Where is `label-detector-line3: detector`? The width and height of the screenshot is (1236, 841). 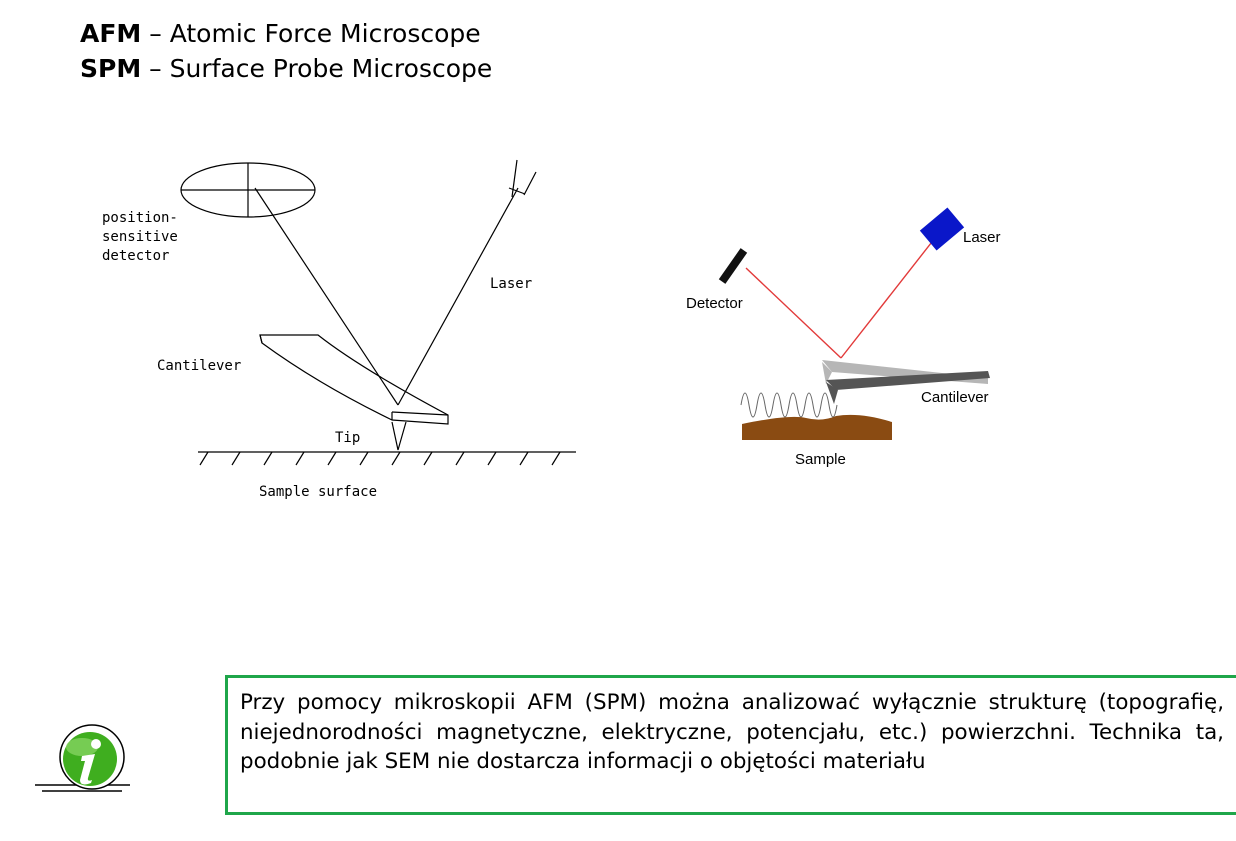
label-detector-line3: detector is located at coordinates (135, 256).